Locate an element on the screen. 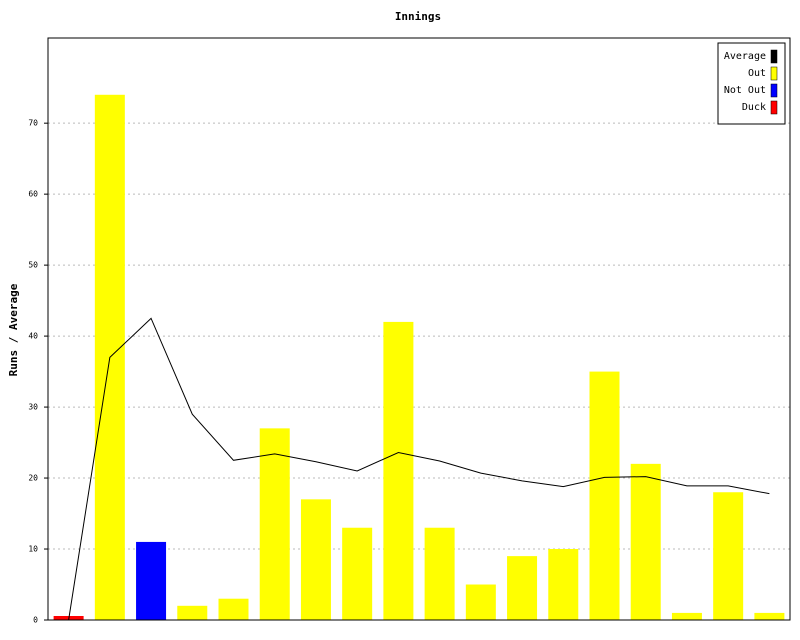 The image size is (800, 640). legend-label: Duck is located at coordinates (754, 107).